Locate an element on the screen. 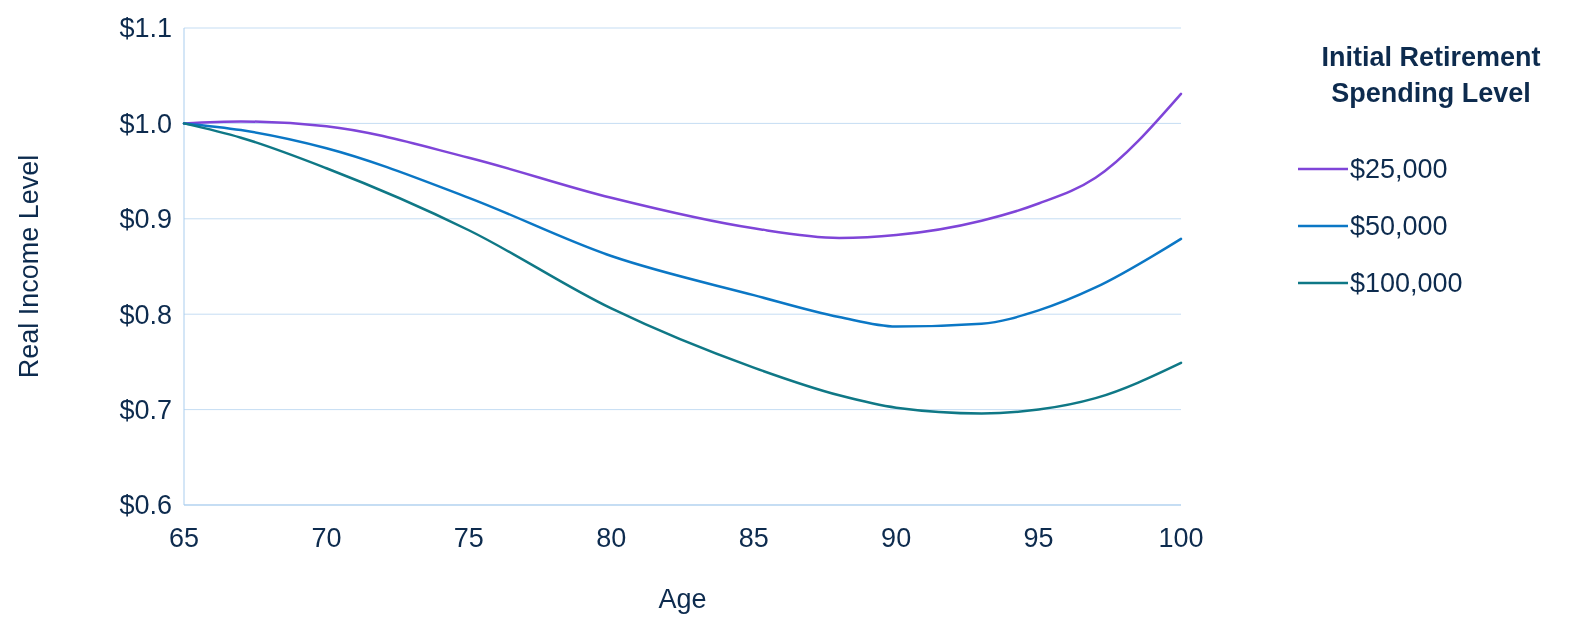 The width and height of the screenshot is (1571, 621). x-tick-label: 75 is located at coordinates (468, 538).